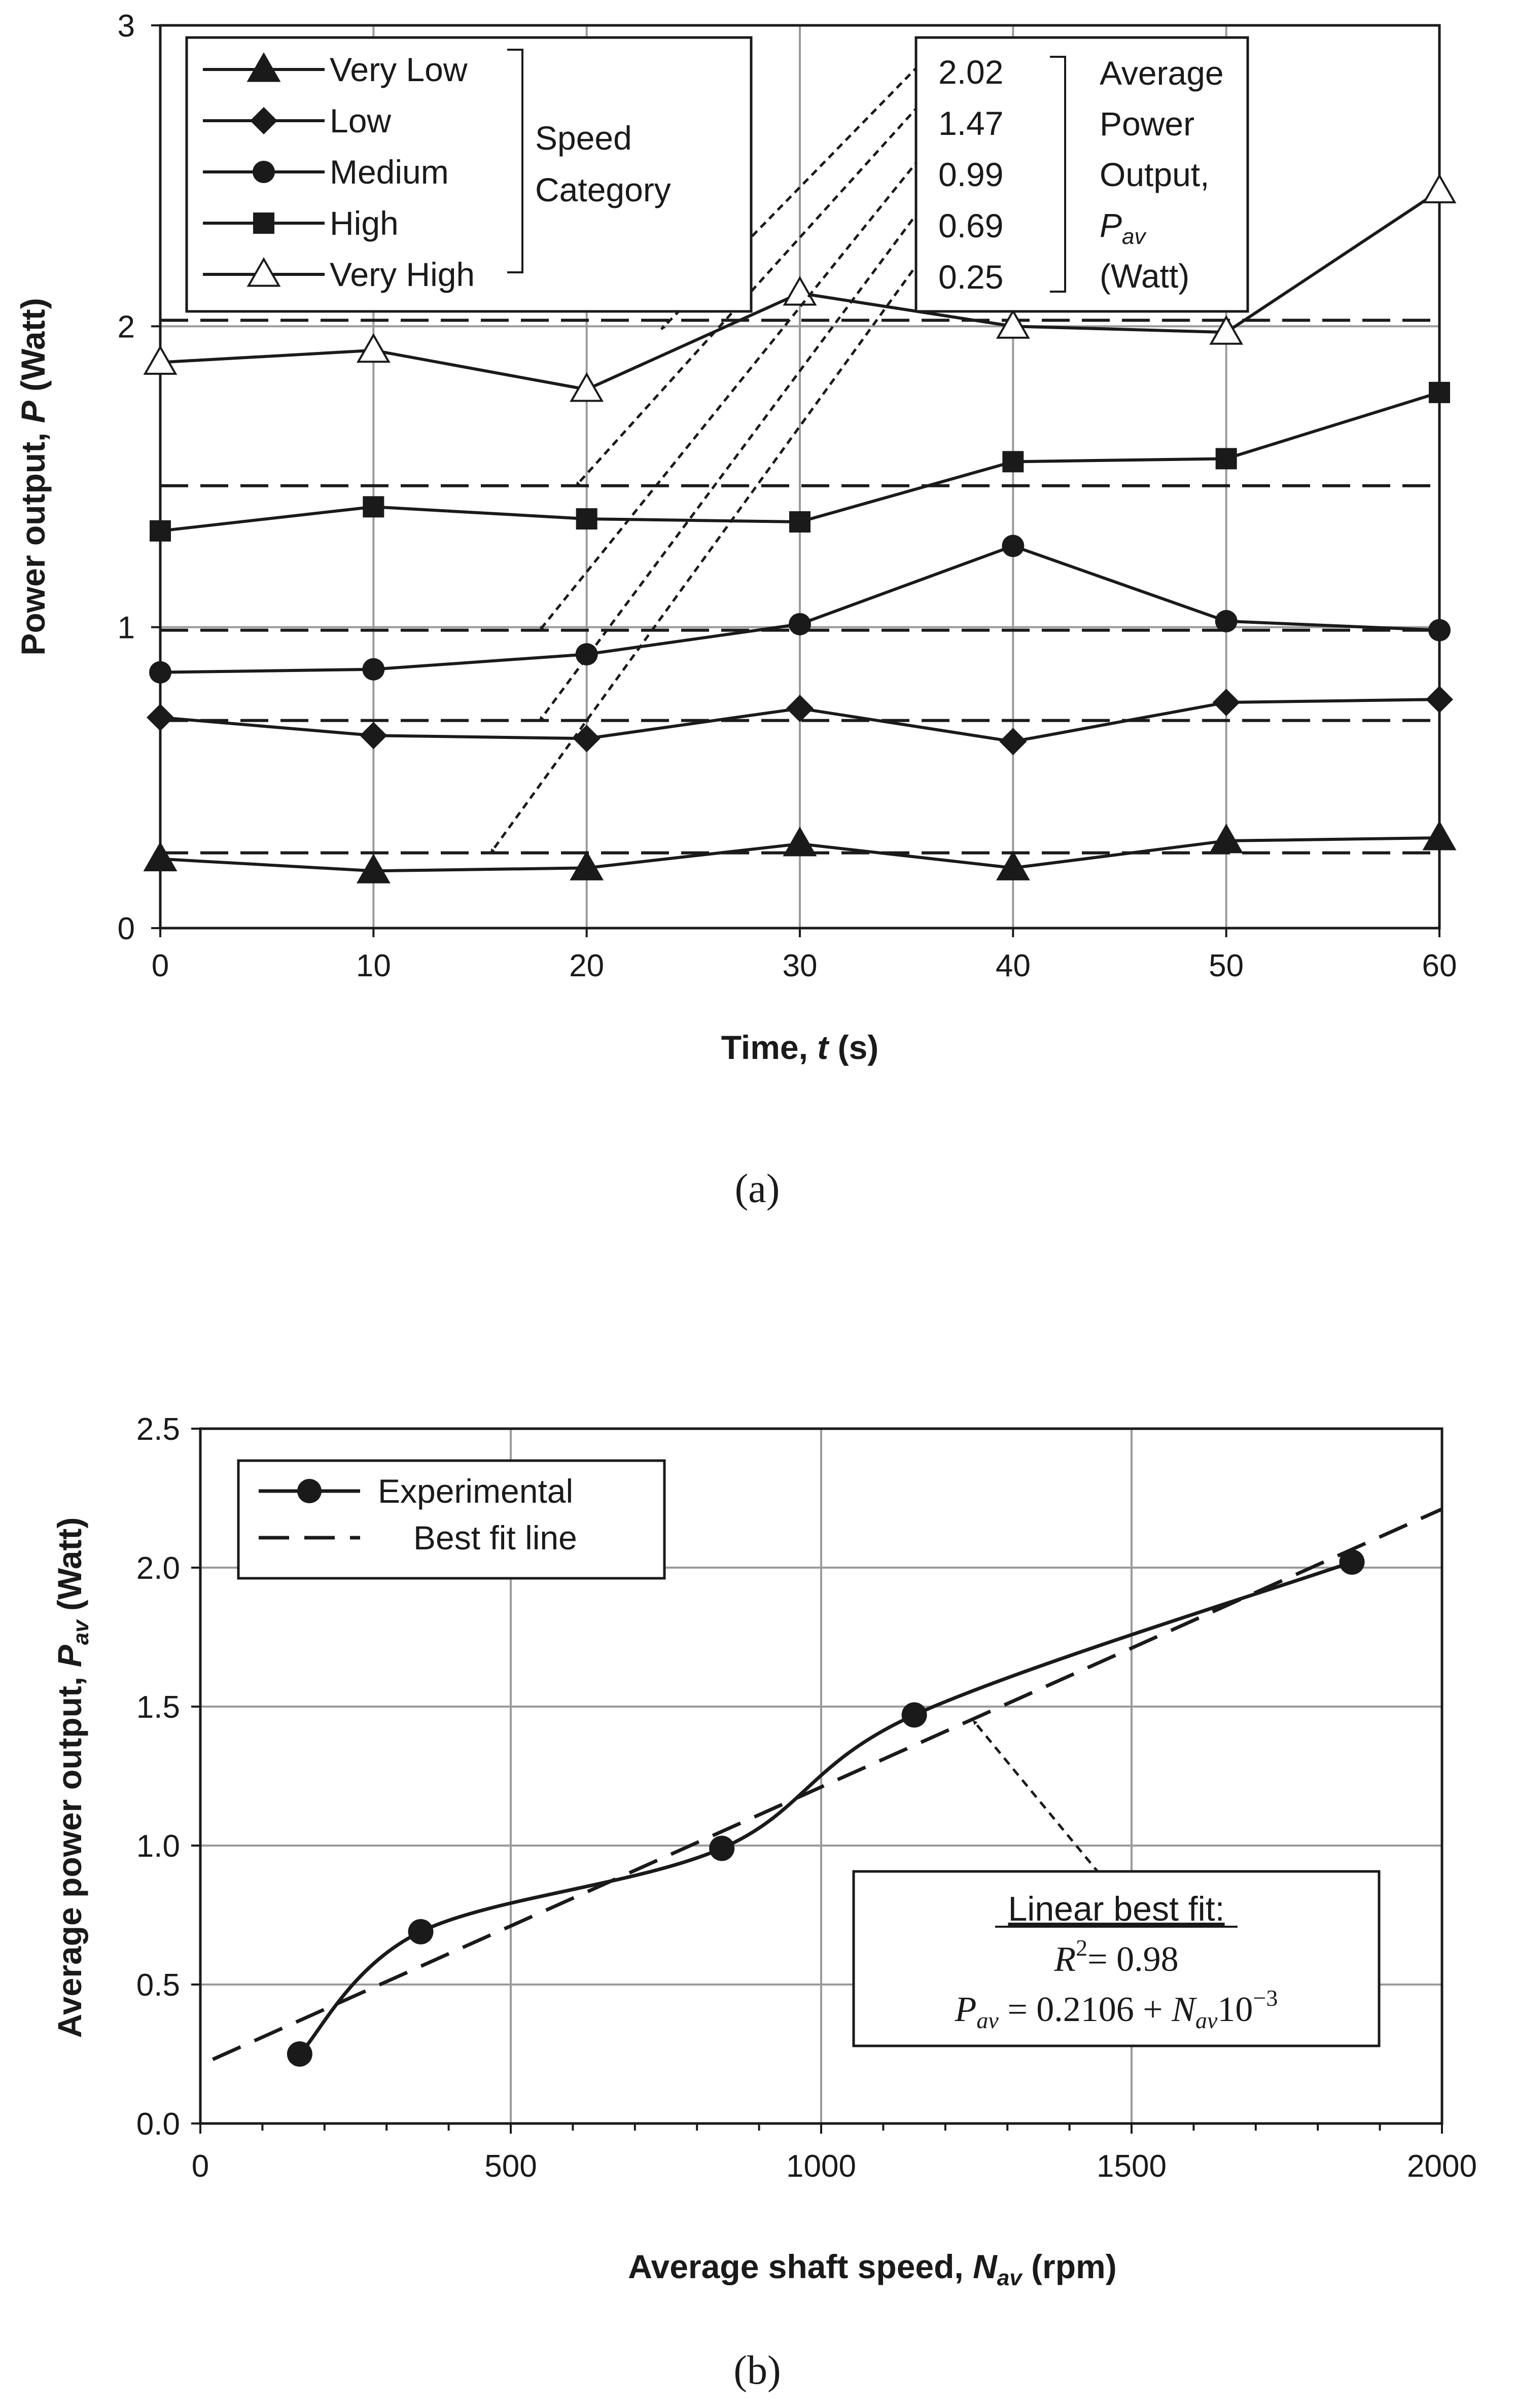 The image size is (1515, 2408). What do you see at coordinates (309, 1491) in the screenshot?
I see `chart-b-legend-experimental-marker` at bounding box center [309, 1491].